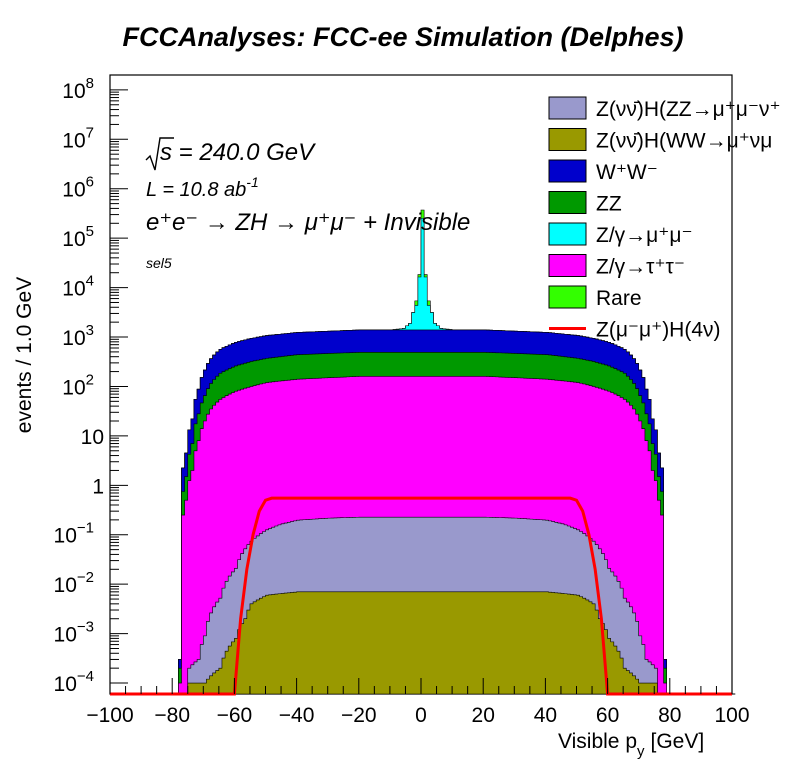 This screenshot has height=772, width=796. Describe the element at coordinates (78, 188) in the screenshot. I see `y-tick-label: 10⁶` at that location.